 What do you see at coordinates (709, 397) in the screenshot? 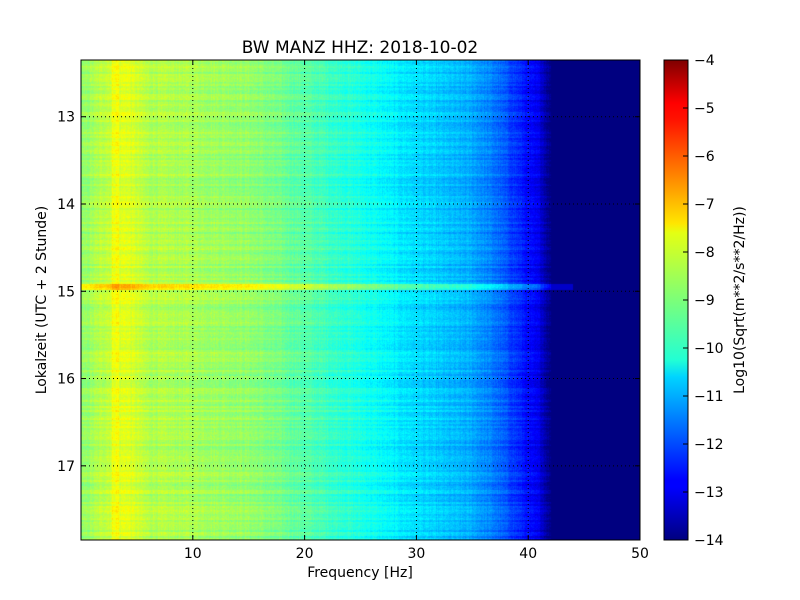
I see `colorbar-tick-label: −11` at bounding box center [709, 397].